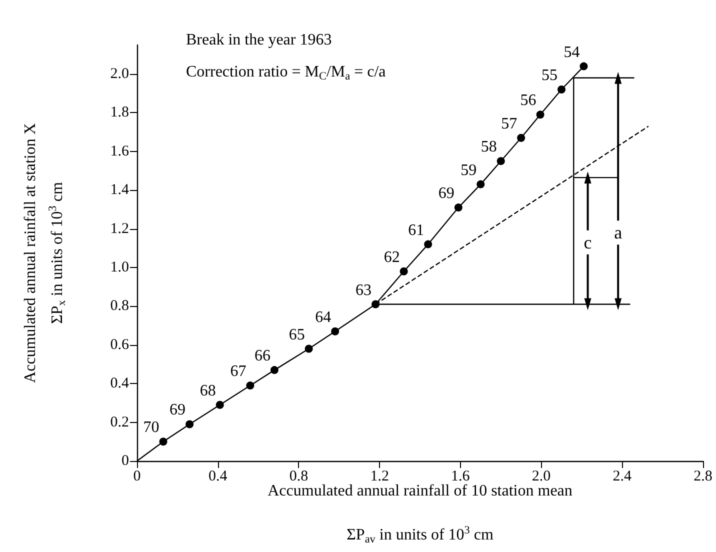  Describe the element at coordinates (120, 344) in the screenshot. I see `y-tick-label: 0.6` at that location.